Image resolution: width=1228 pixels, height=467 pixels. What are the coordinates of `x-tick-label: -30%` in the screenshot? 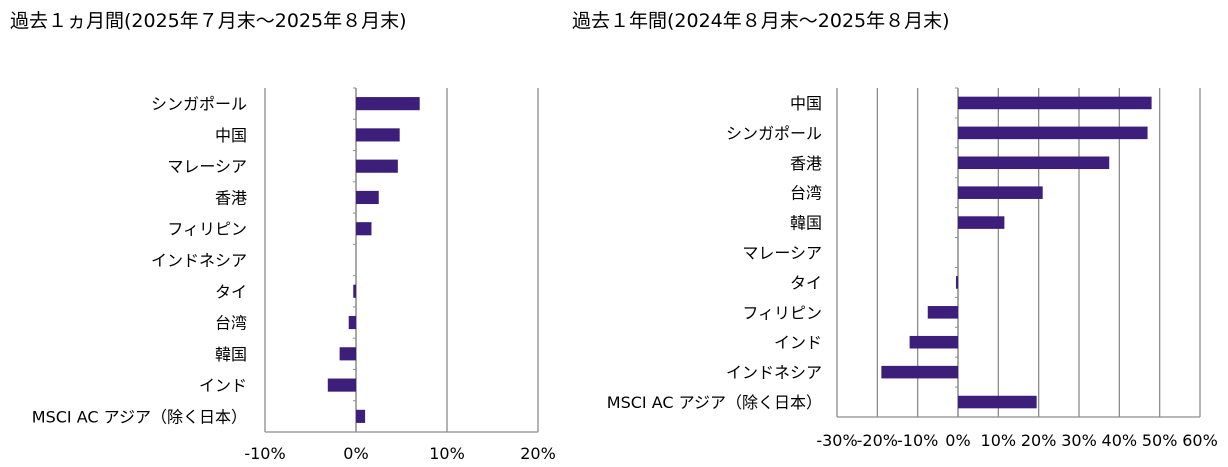 It's located at (836, 440).